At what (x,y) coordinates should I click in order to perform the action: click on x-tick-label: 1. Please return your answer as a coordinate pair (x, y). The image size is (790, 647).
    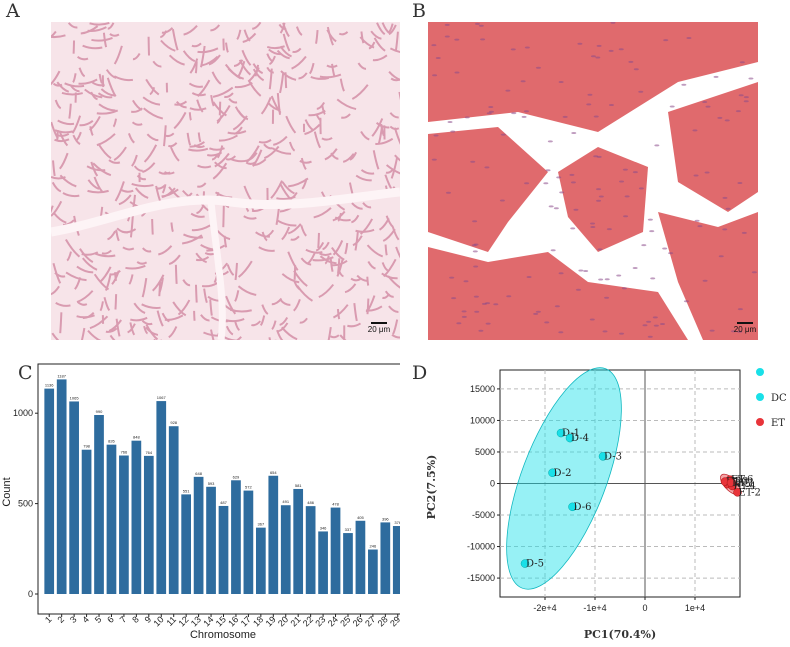
    Looking at the image, I should click on (48, 619).